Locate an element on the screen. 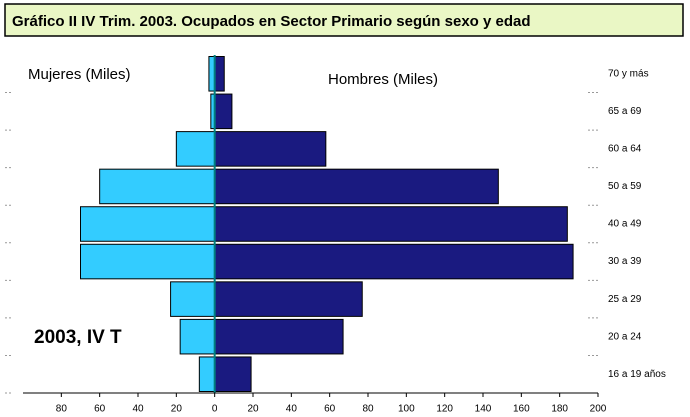  y-tick-label: 65 a 69 is located at coordinates (625, 111).